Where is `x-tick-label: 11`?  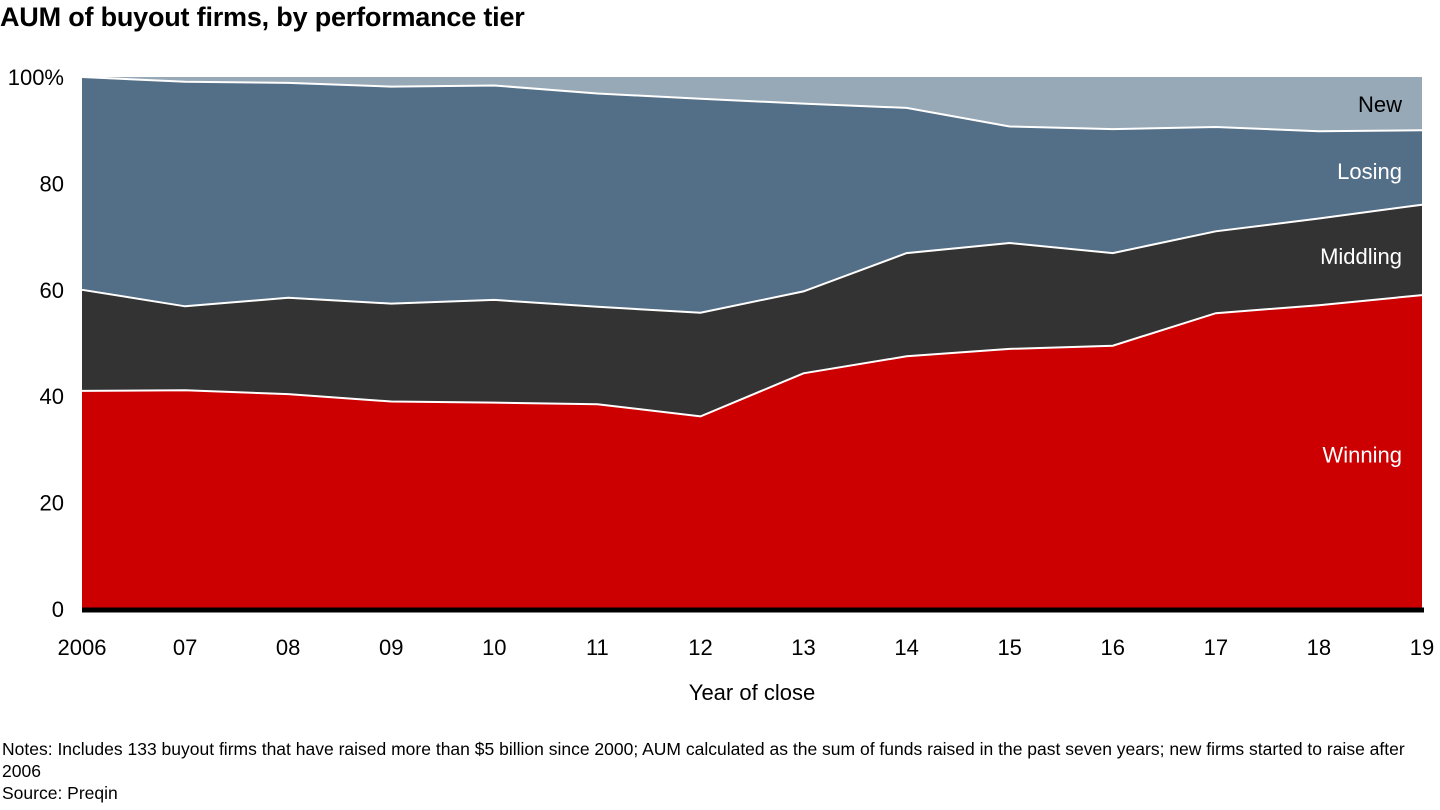 x-tick-label: 11 is located at coordinates (597, 647).